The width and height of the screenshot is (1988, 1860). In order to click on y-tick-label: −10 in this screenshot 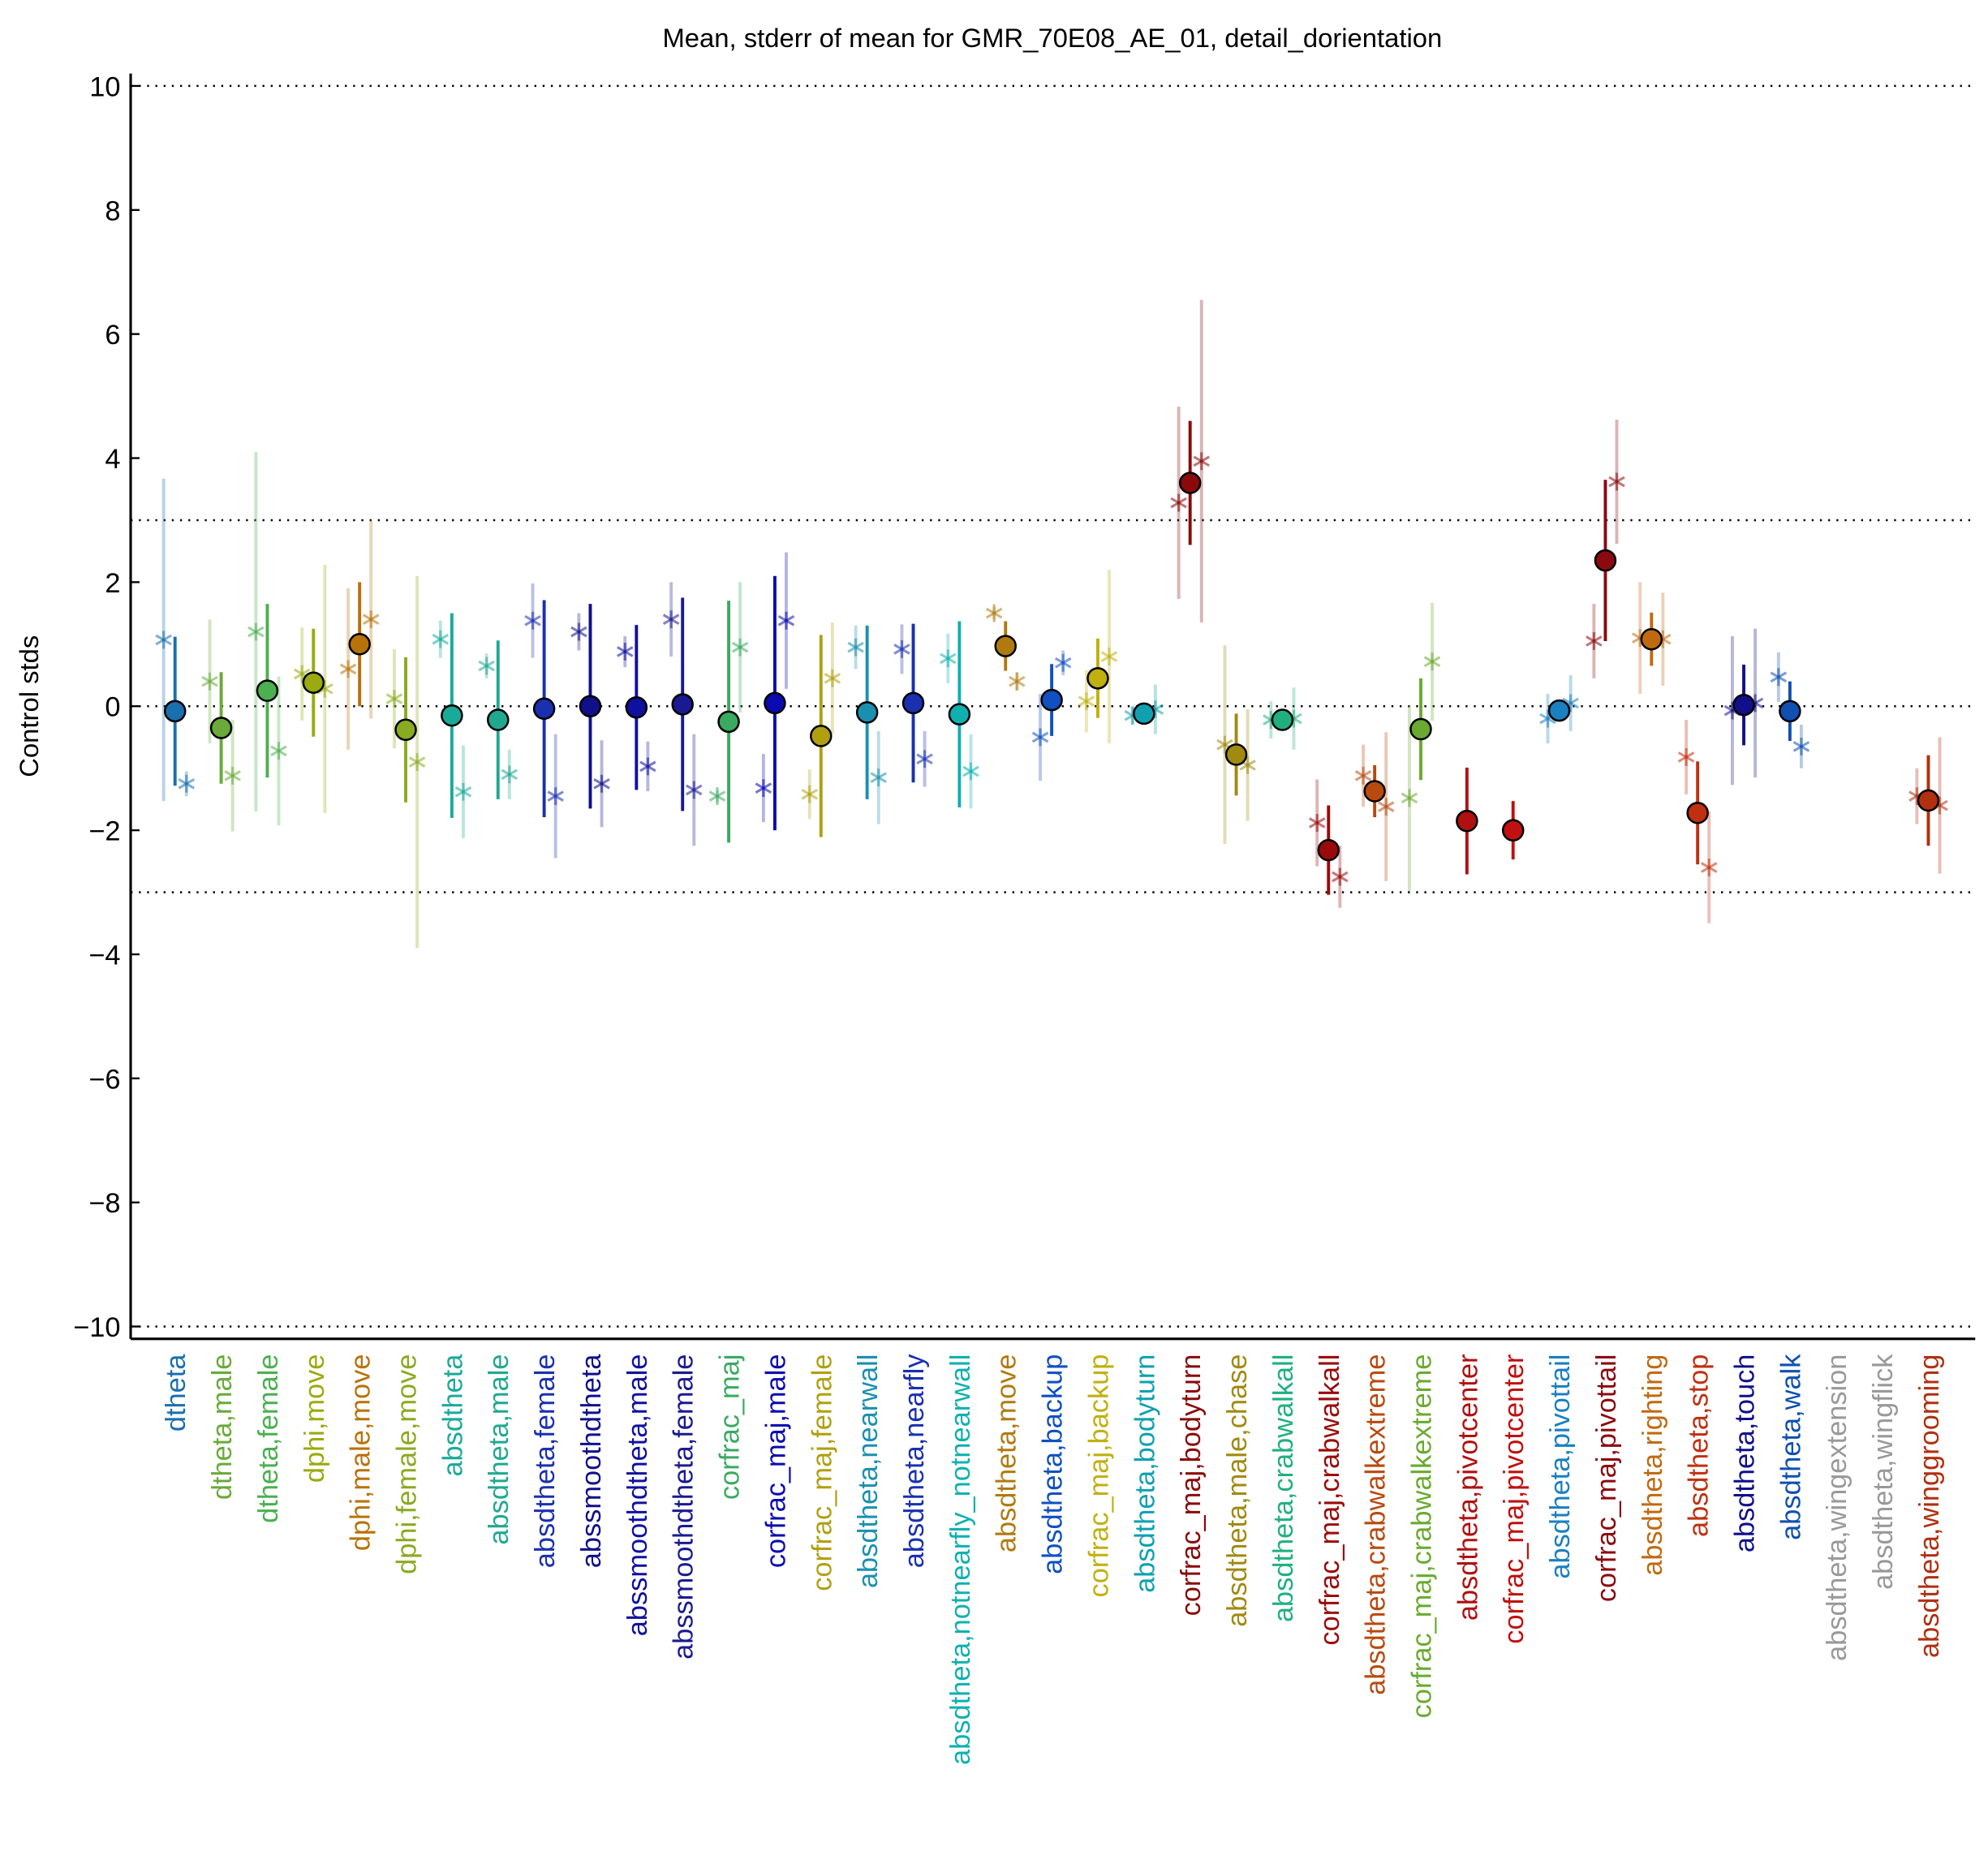, I will do `click(96, 1327)`.